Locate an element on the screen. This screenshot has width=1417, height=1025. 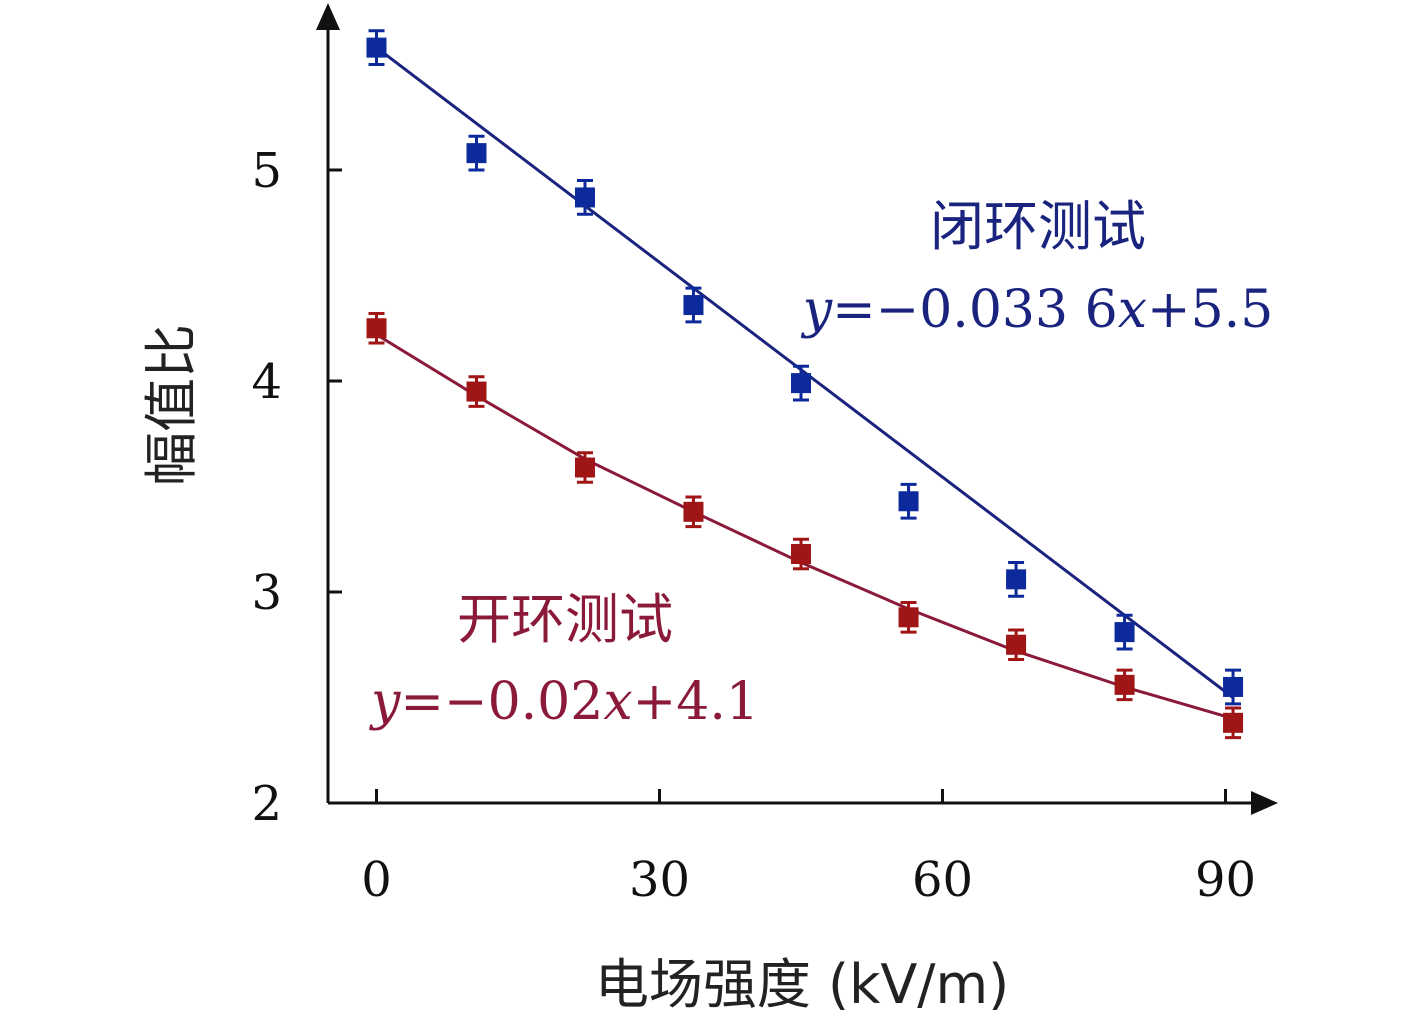
y-tick-label: 5 is located at coordinates (266, 171).